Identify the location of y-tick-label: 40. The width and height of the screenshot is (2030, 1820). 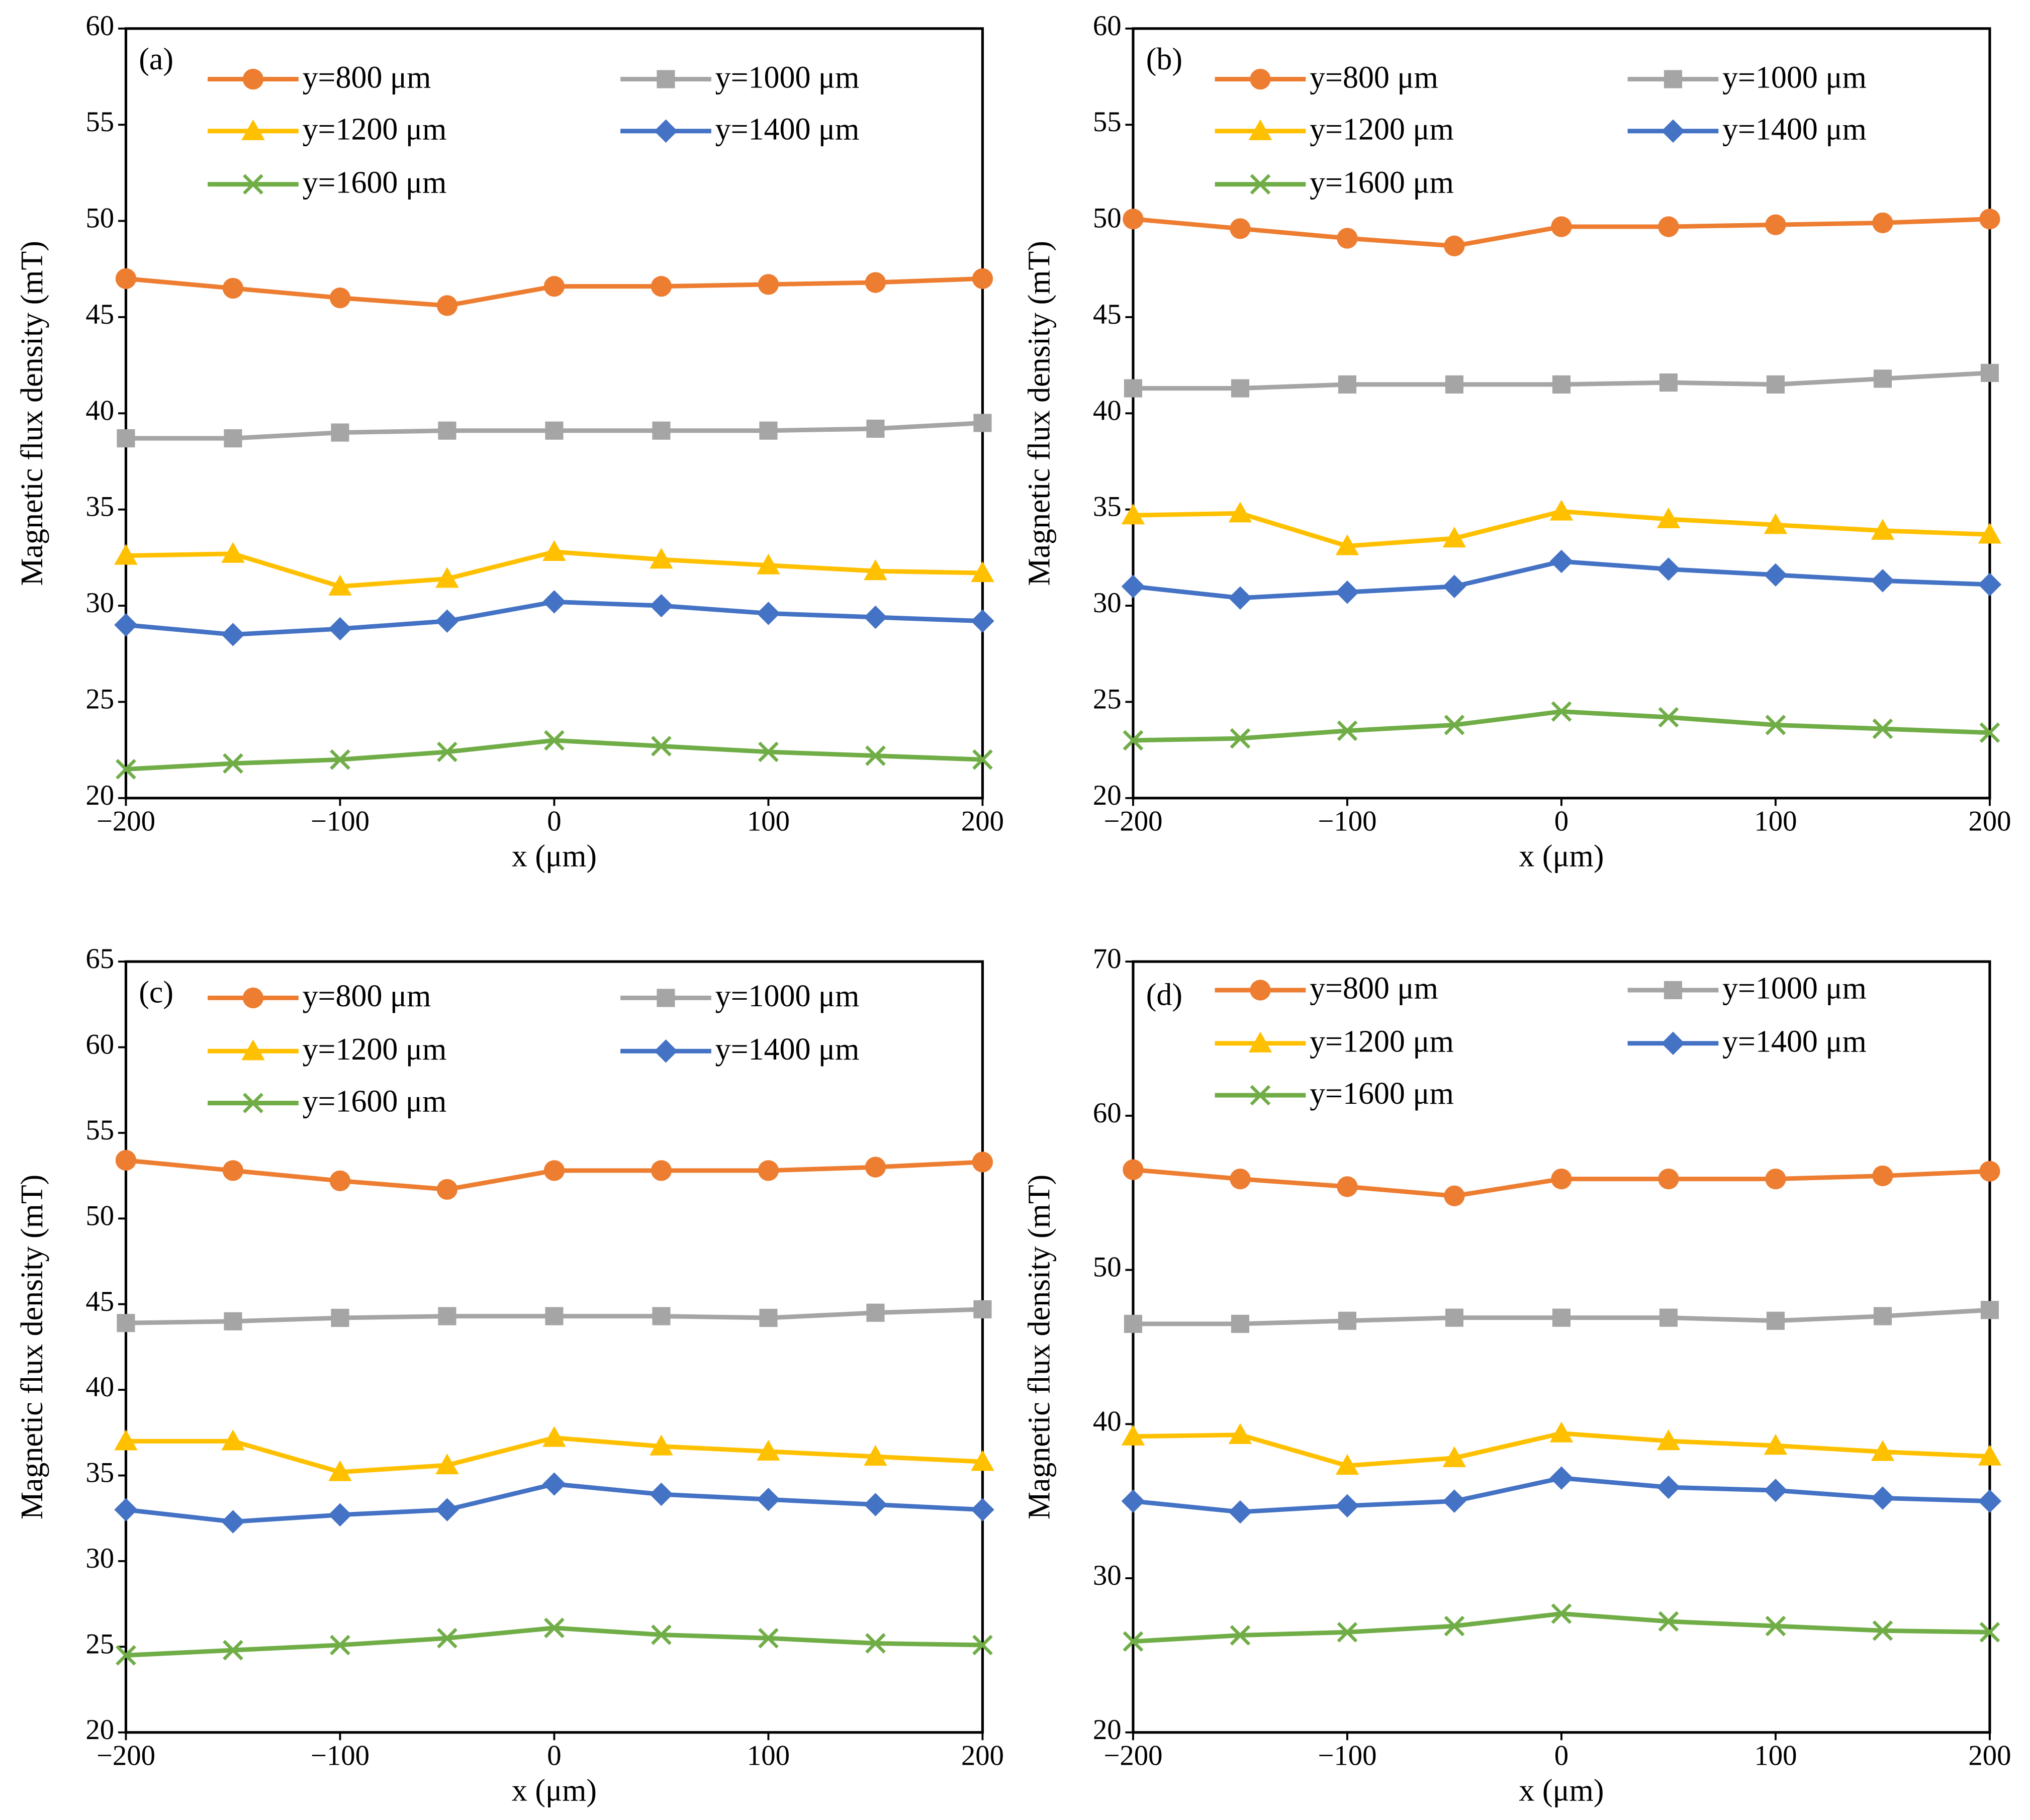
(99, 411).